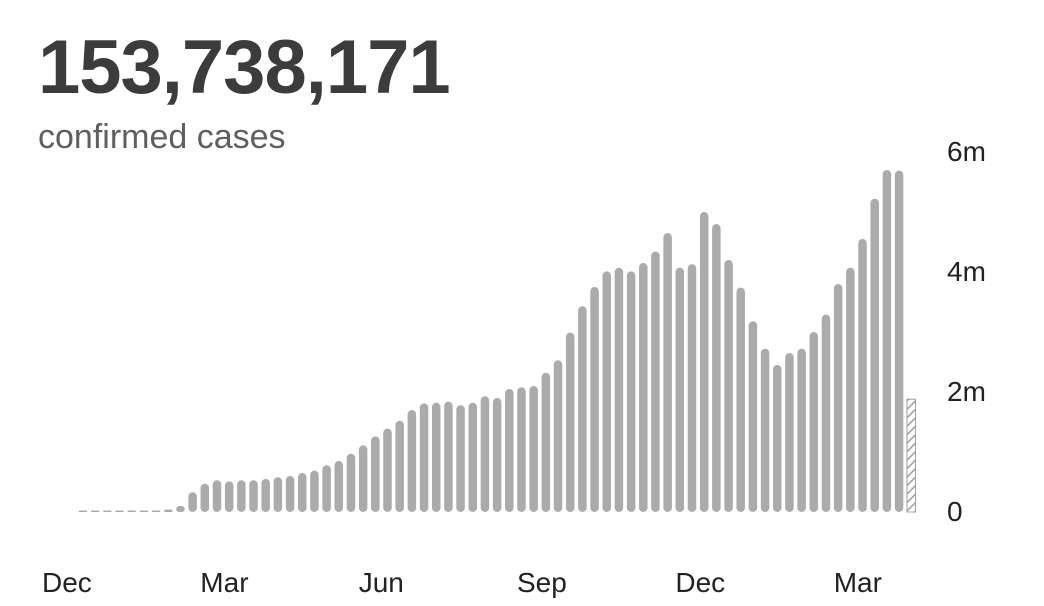 This screenshot has width=1044, height=606. I want to click on y-tick-label: 6m, so click(966, 151).